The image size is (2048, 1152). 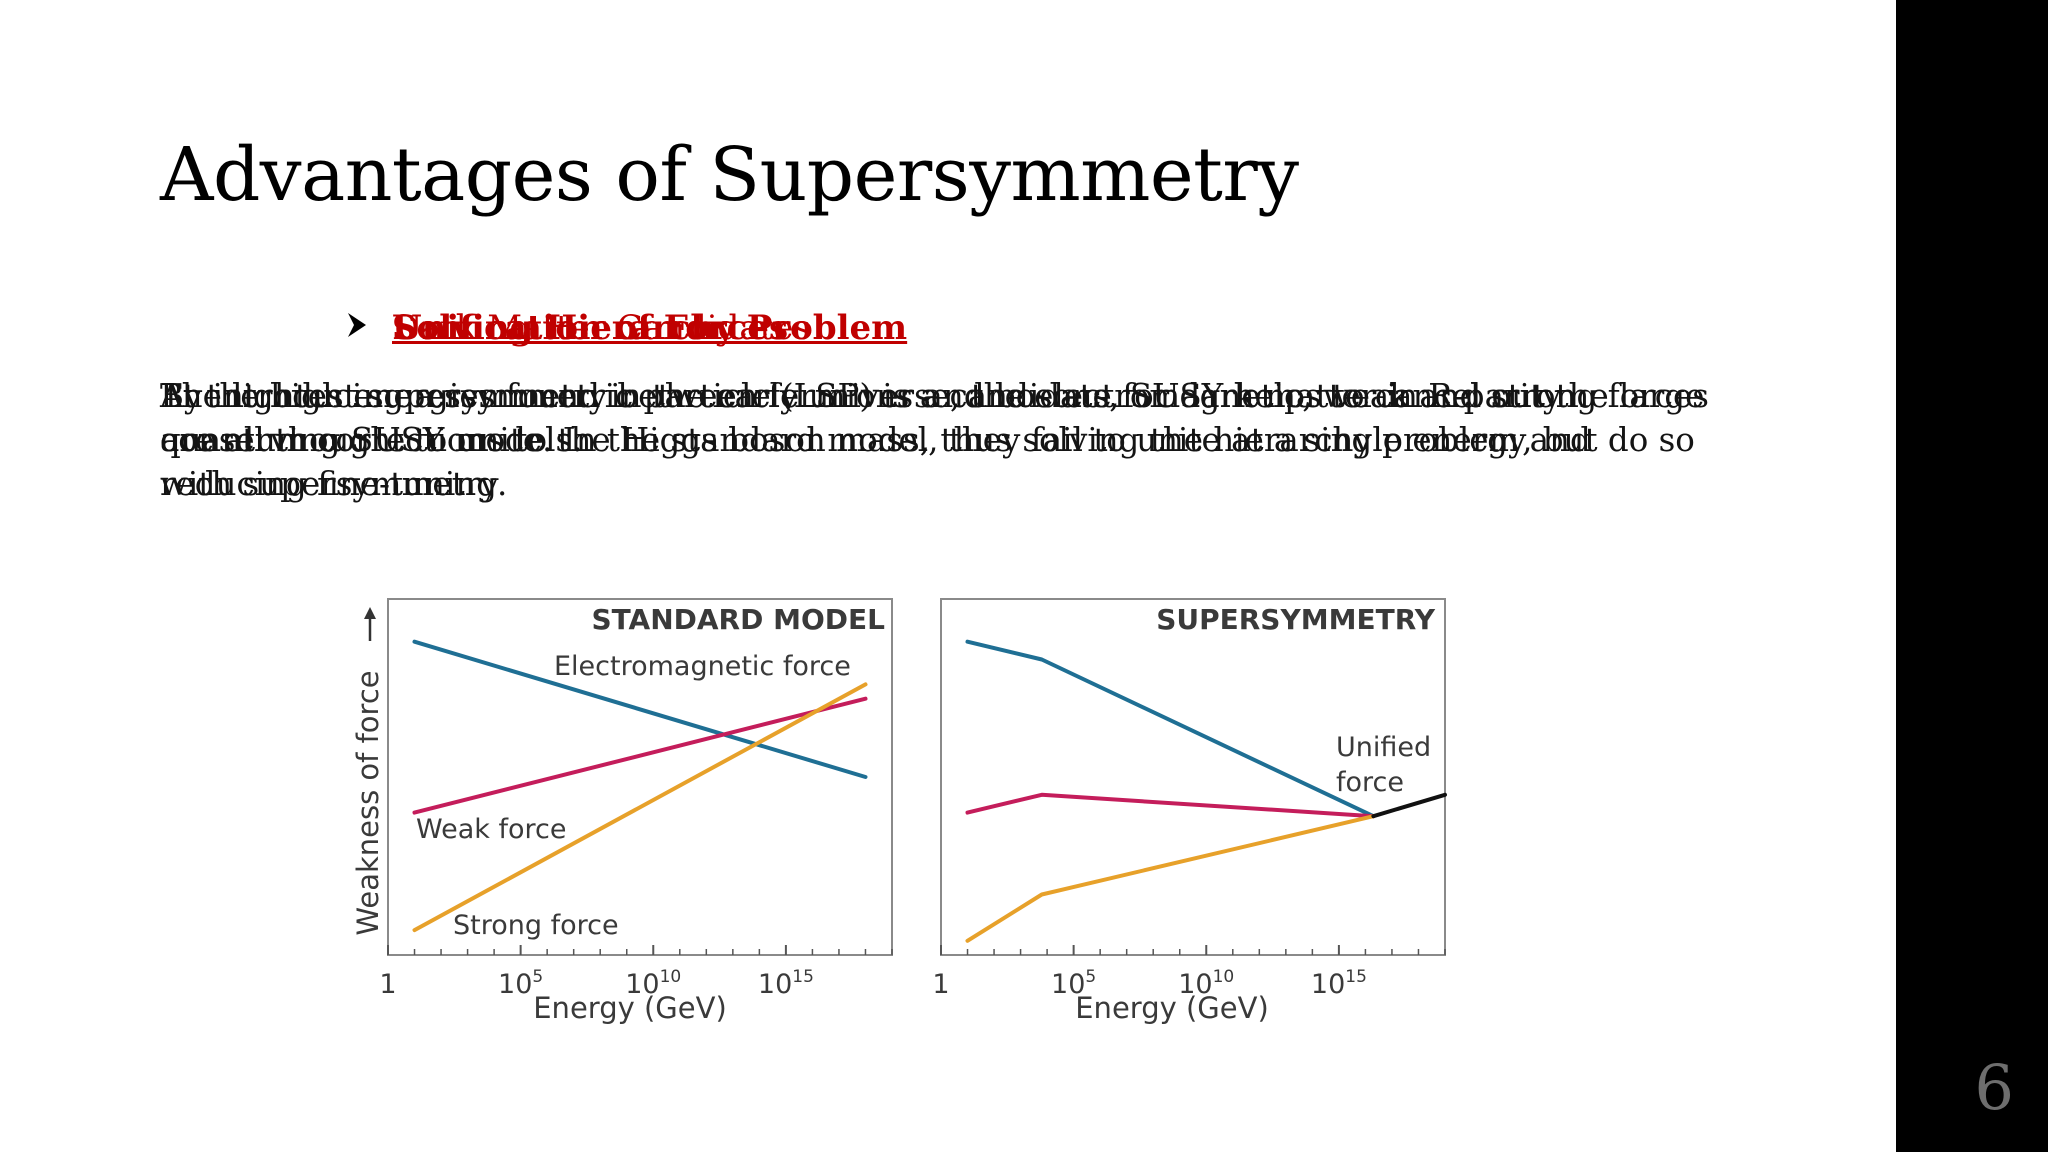 What do you see at coordinates (368, 802) in the screenshot?
I see `y-axis-label: Weakness of force` at bounding box center [368, 802].